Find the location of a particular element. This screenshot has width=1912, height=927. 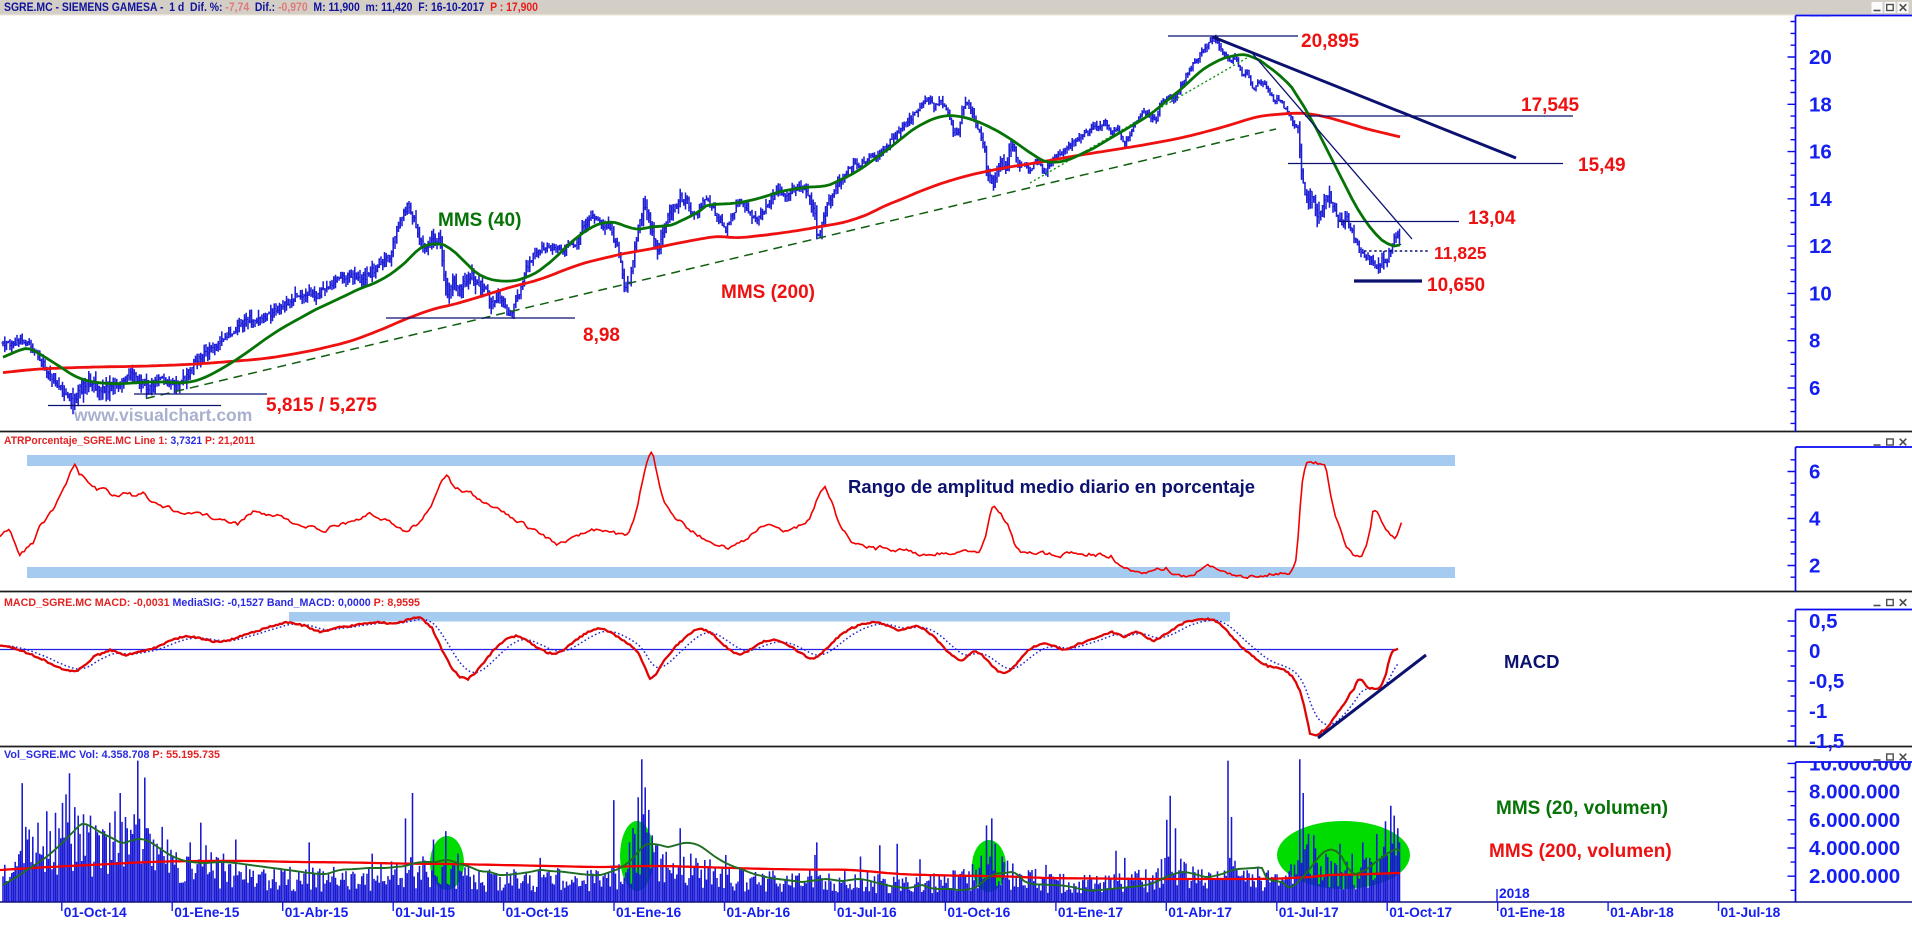

svg-text: 01-Ene-18 is located at coordinates (1533, 912).